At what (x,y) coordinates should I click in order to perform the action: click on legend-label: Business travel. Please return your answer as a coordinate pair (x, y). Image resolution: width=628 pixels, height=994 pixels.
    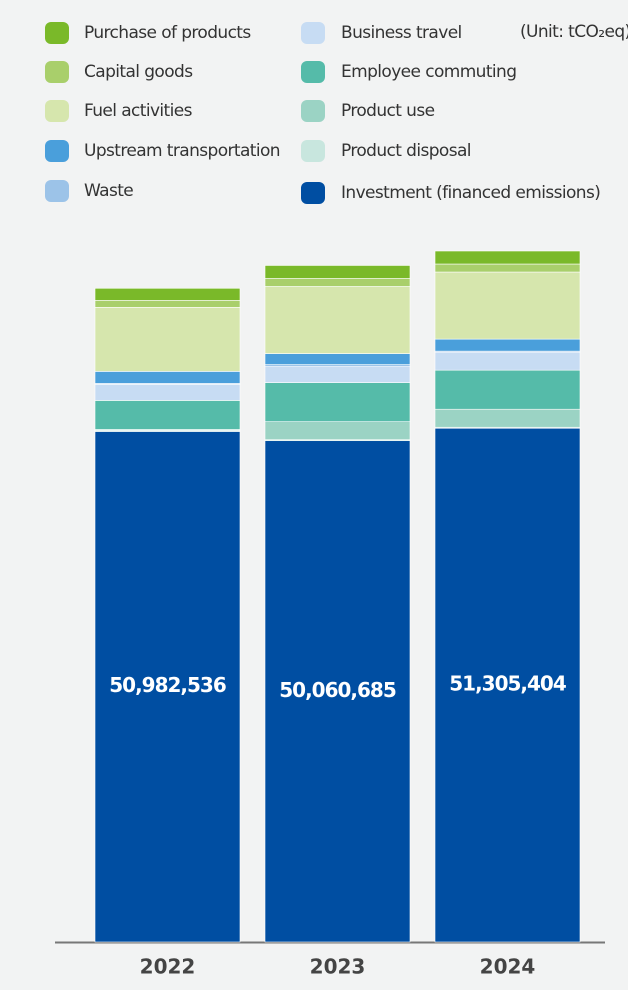
    Looking at the image, I should click on (401, 33).